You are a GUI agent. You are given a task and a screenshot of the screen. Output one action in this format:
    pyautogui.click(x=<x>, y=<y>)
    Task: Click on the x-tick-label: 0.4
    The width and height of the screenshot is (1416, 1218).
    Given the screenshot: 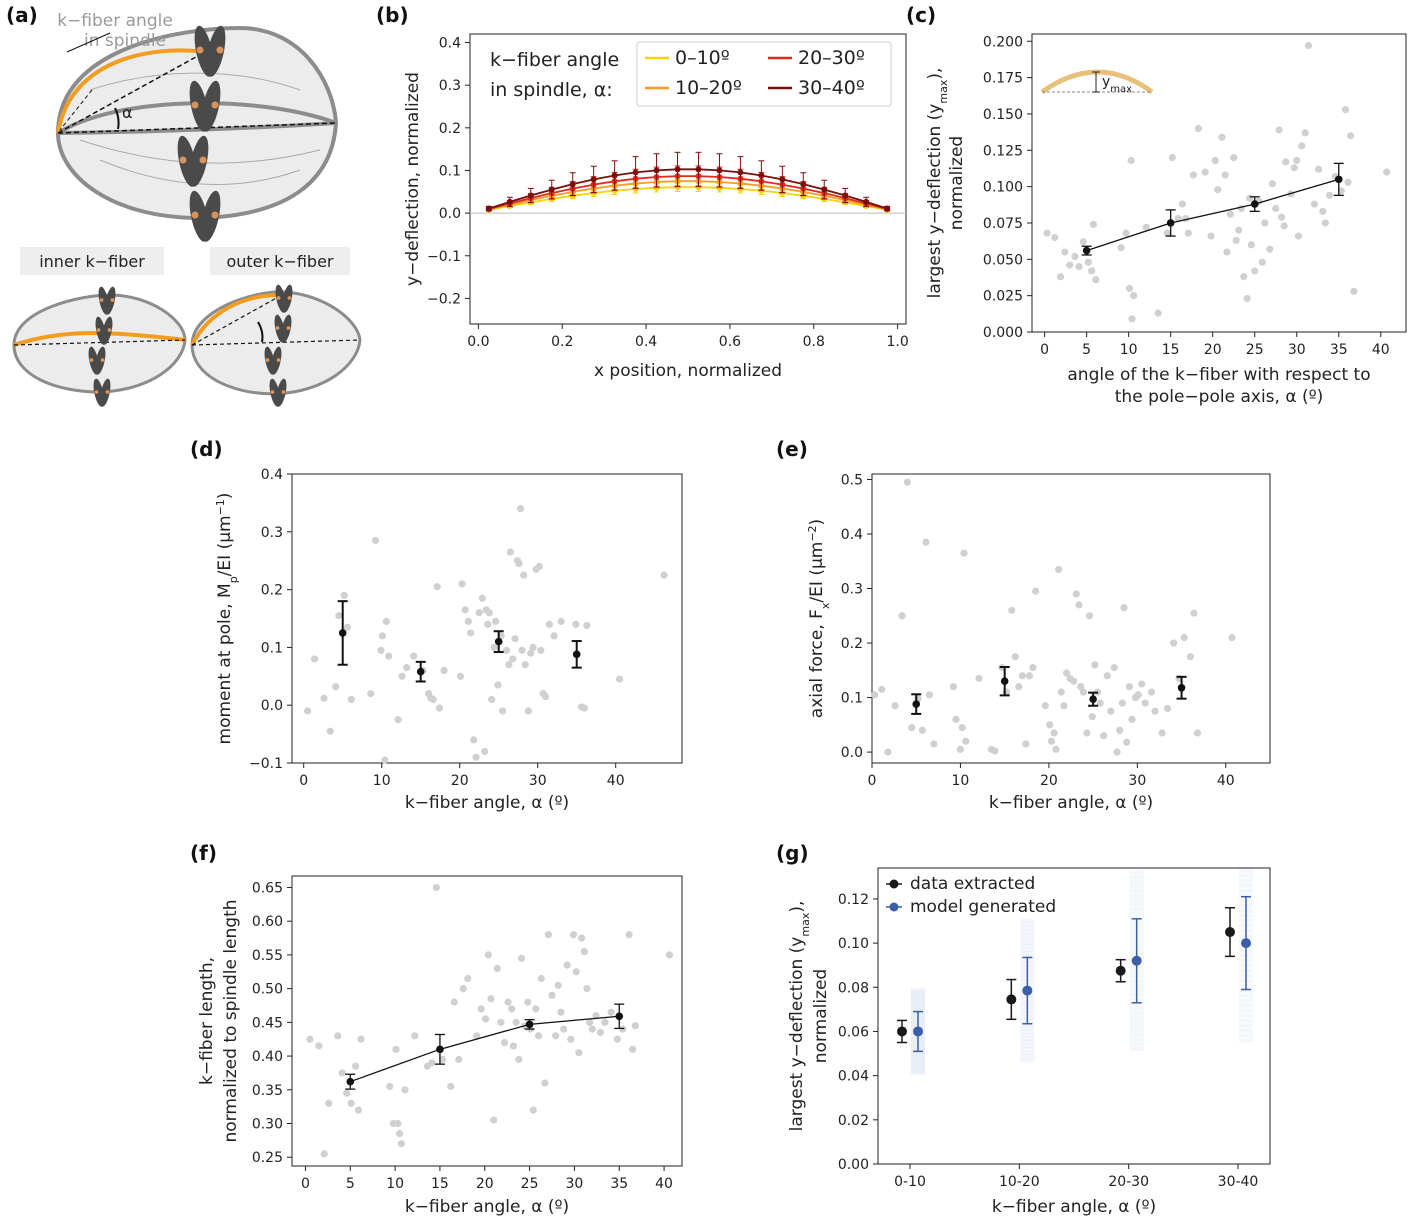 What is the action you would take?
    pyautogui.click(x=646, y=342)
    